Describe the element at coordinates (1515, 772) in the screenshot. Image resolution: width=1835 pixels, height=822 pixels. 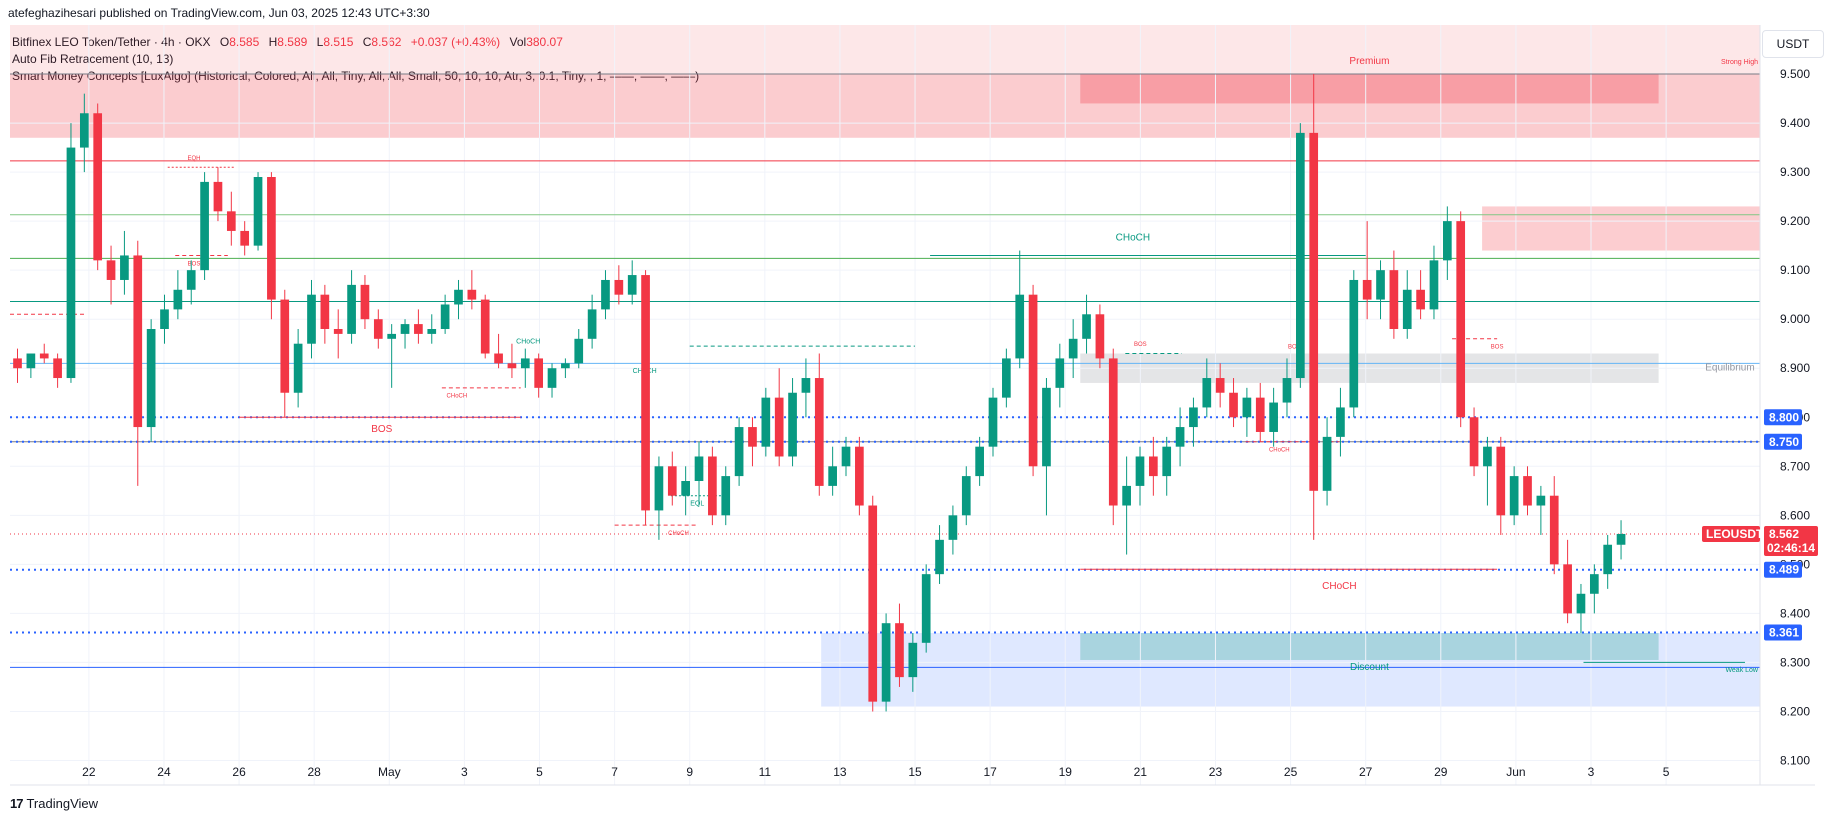
I see `x-tick-label: Jun` at that location.